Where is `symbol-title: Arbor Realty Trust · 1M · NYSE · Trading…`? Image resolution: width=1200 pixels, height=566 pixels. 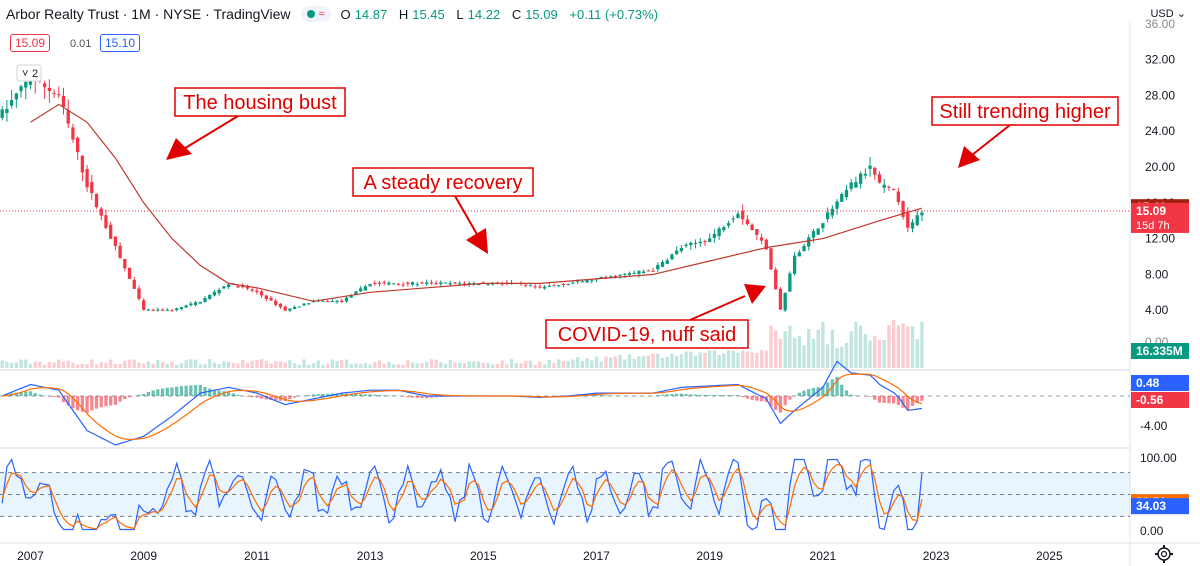
symbol-title: Arbor Realty Trust · 1M · NYSE · Trading… is located at coordinates (148, 14).